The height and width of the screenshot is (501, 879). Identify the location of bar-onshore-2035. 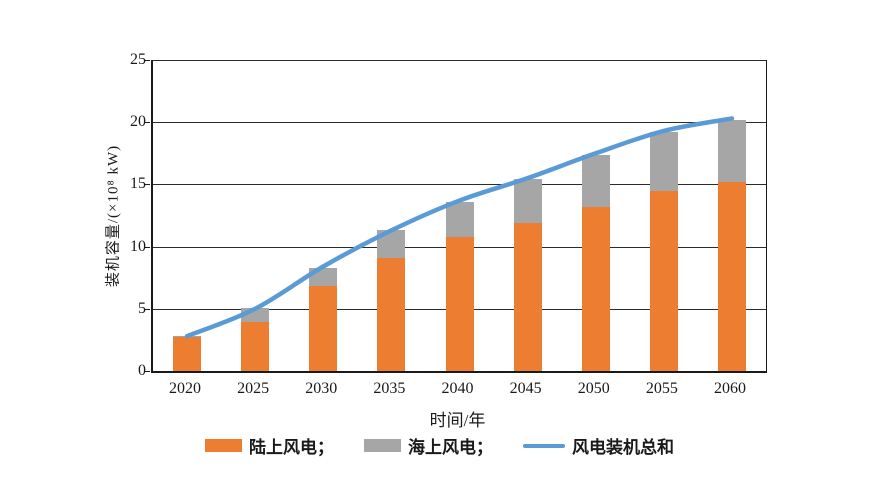
(391, 314).